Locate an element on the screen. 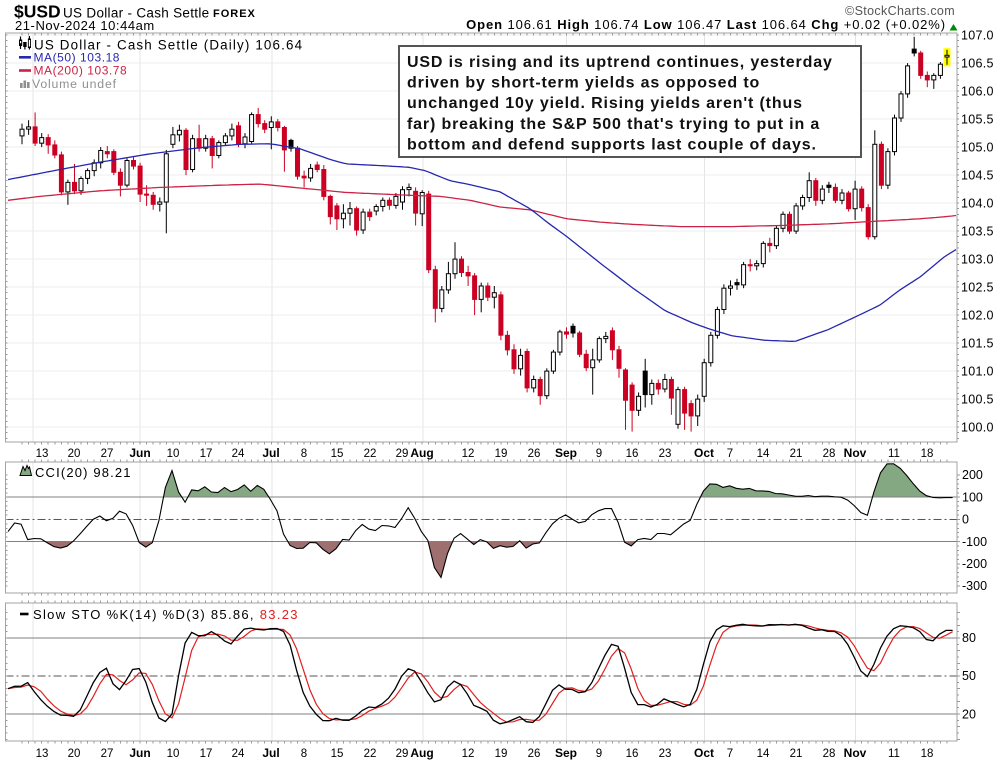 This screenshot has width=1004, height=769. svg-text: FOREX is located at coordinates (234, 14).